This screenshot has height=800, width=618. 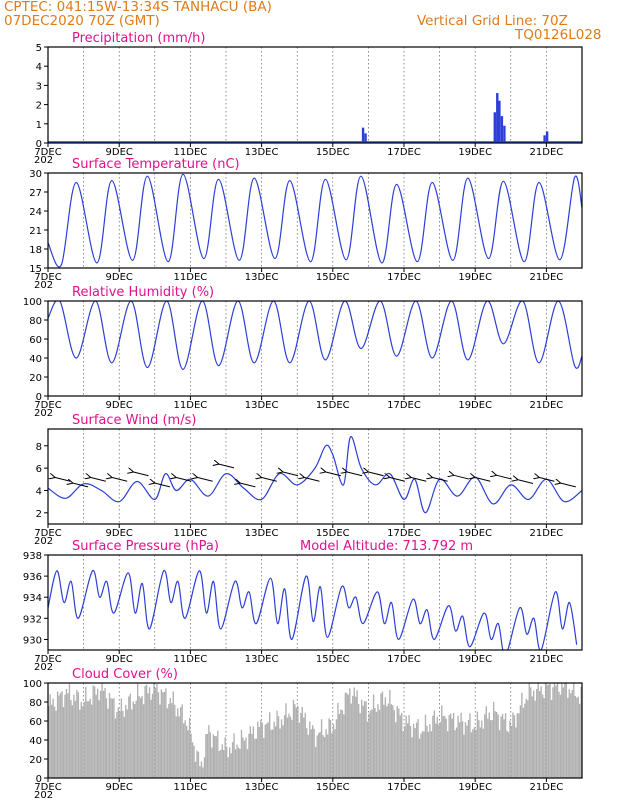 I want to click on wind-plot, so click(x=315, y=475).